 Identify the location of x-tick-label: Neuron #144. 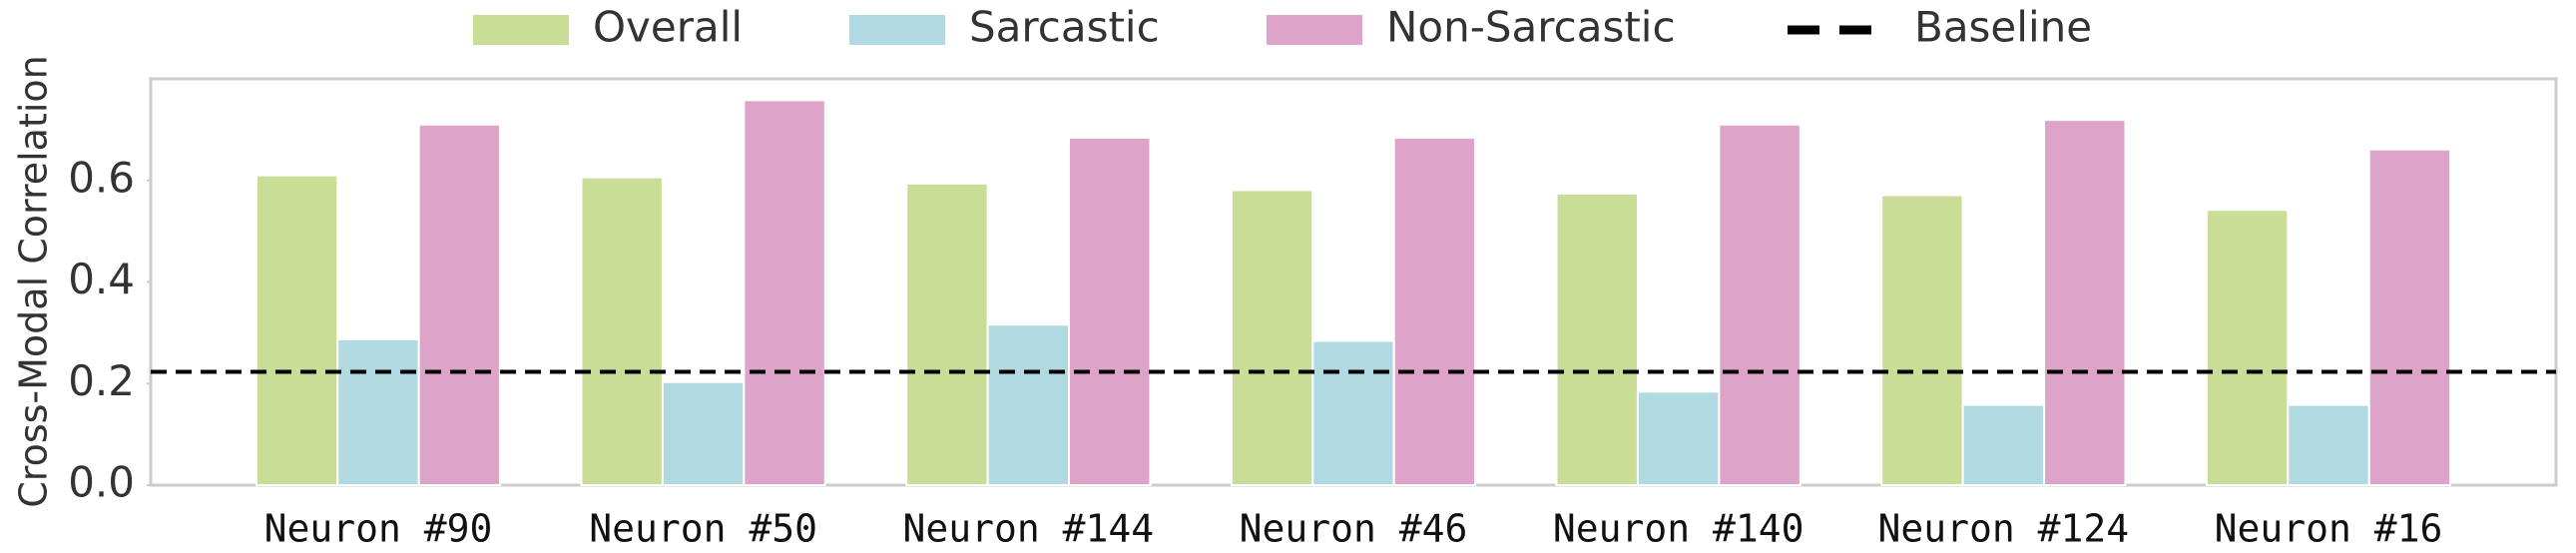
(1028, 529).